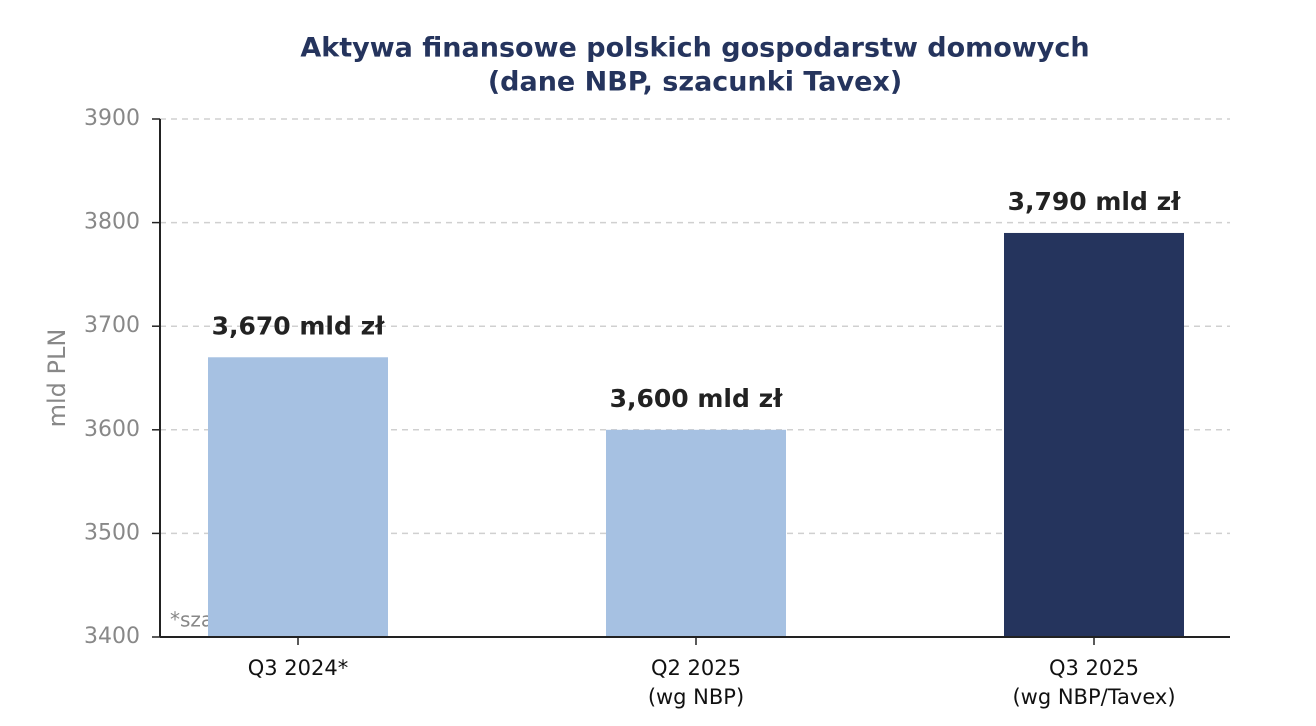  I want to click on y-tick-label: 3700, so click(112, 325).